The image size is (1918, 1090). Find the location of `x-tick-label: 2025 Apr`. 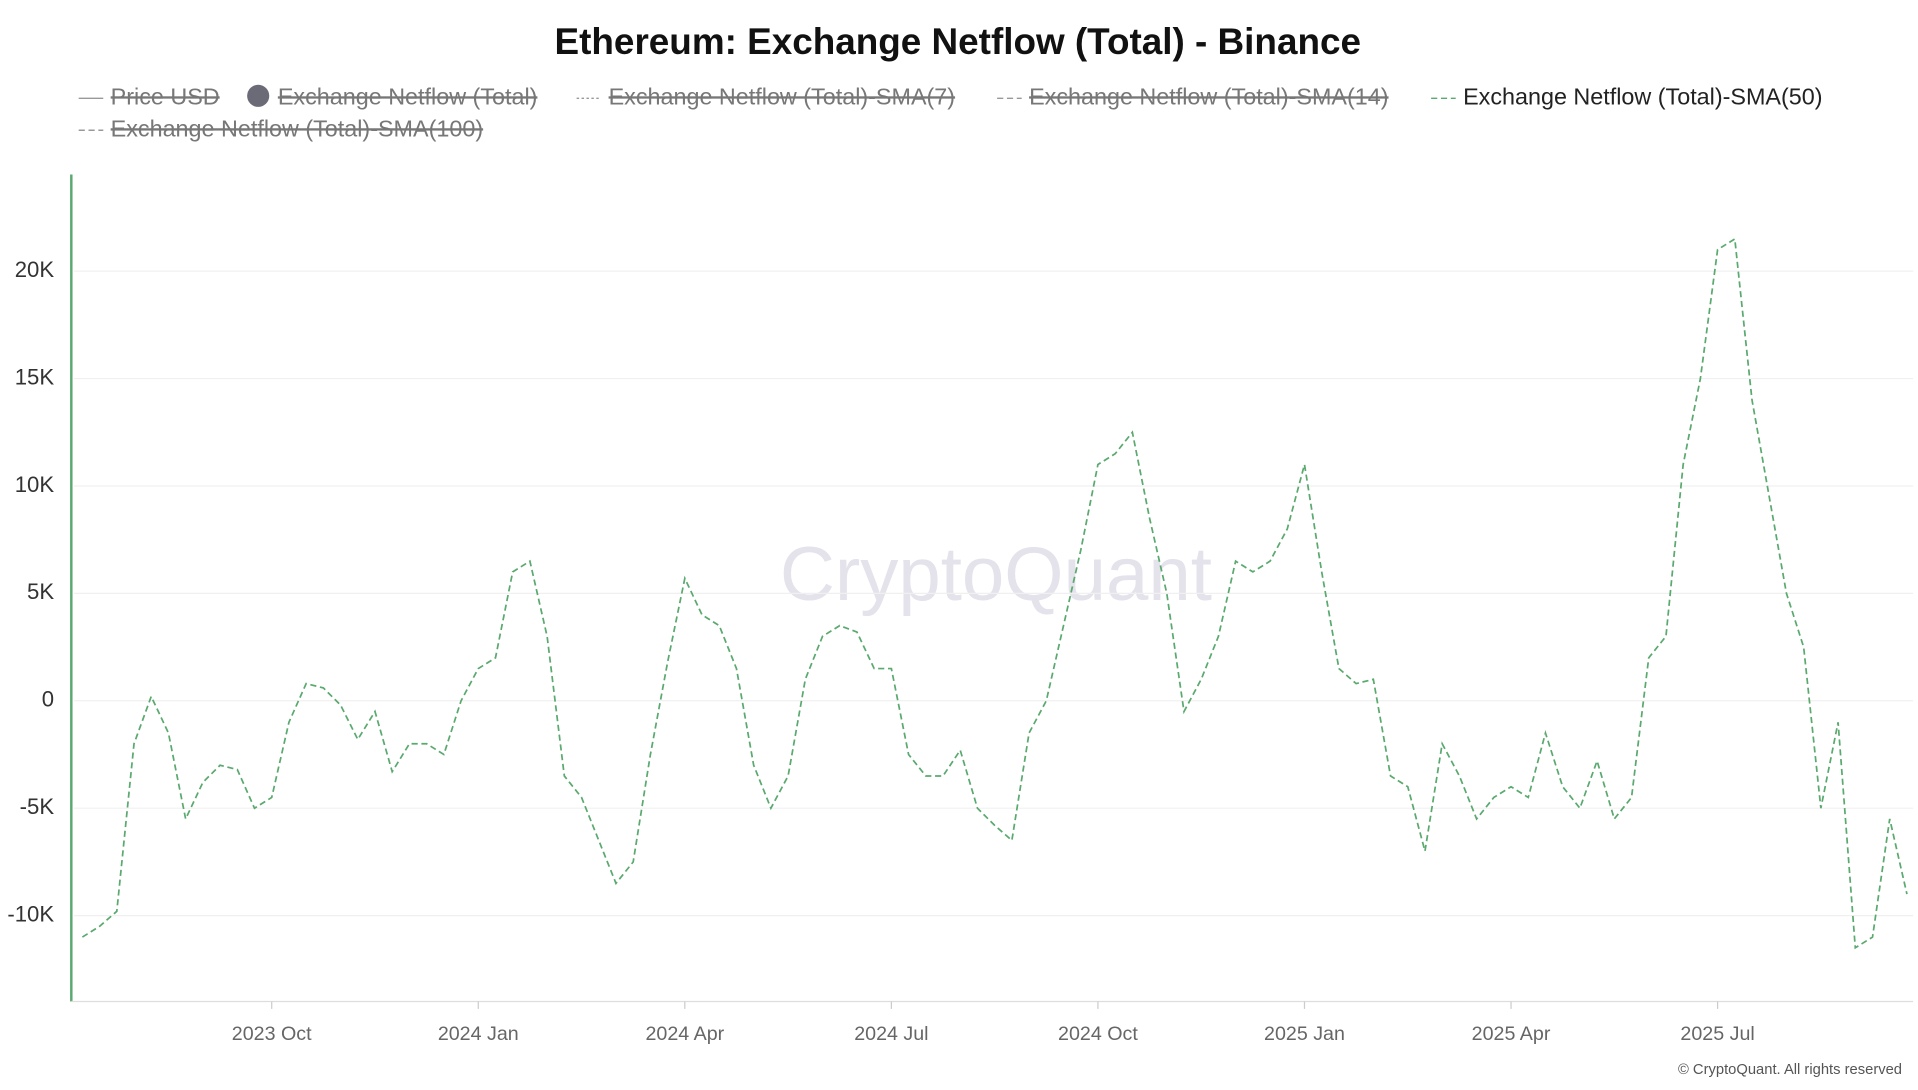

x-tick-label: 2025 Apr is located at coordinates (1511, 1034).